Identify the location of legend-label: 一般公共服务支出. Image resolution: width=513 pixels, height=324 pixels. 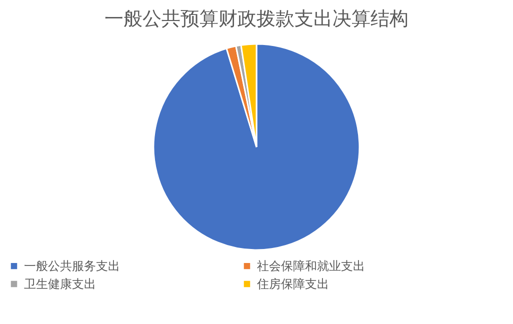
(72, 266).